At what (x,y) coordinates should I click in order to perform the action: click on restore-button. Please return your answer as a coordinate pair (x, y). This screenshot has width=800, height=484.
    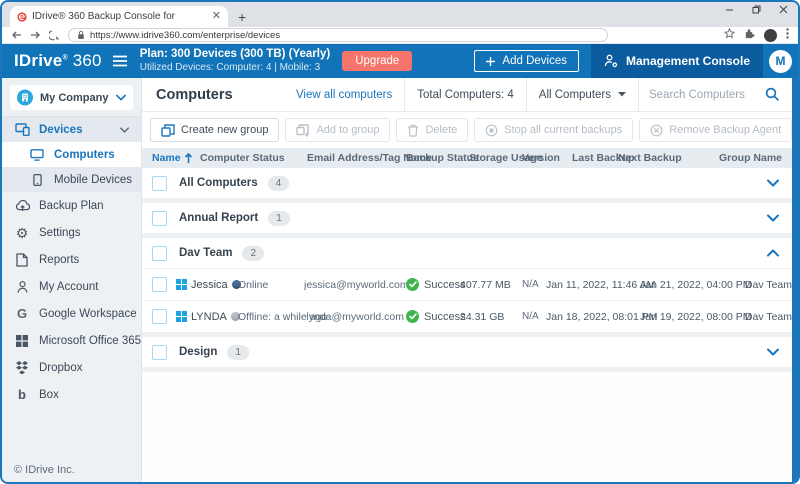
    Looking at the image, I should click on (756, 11).